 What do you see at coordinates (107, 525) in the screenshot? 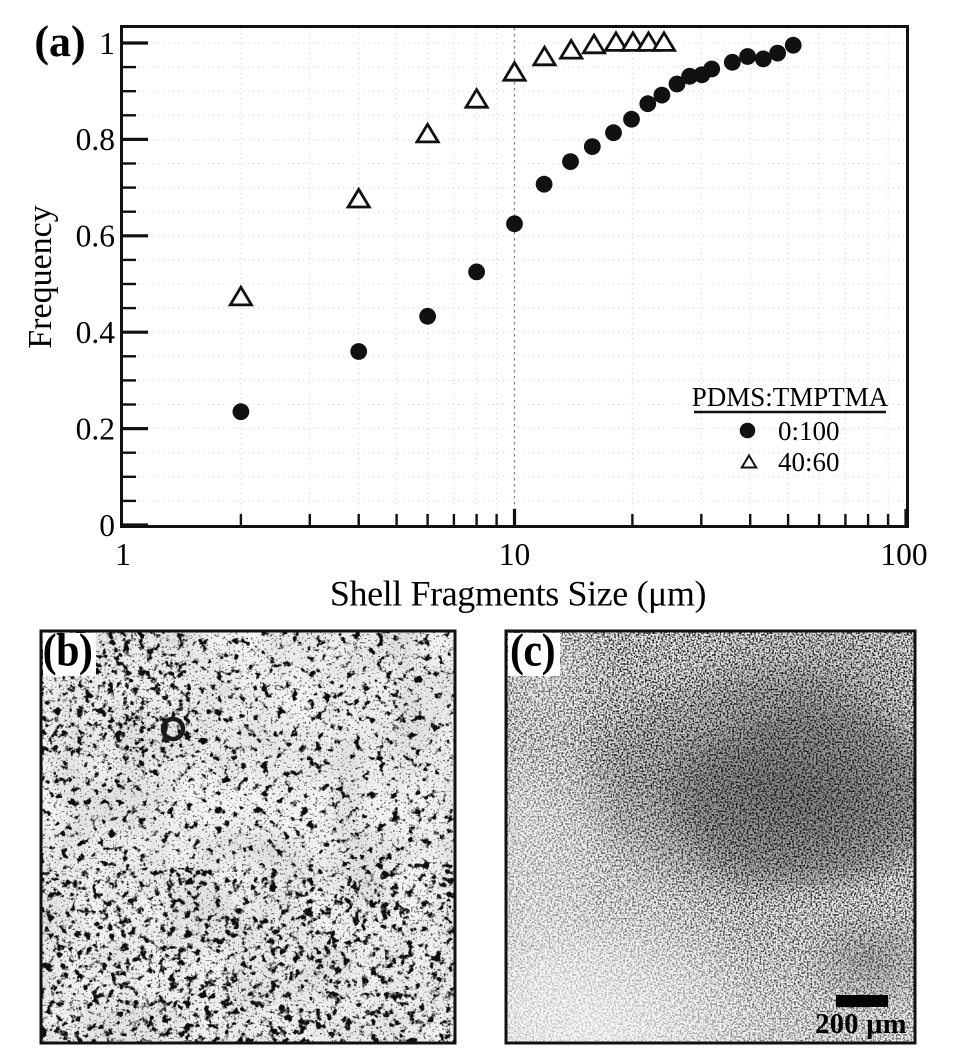
I see `svg-text: 0` at bounding box center [107, 525].